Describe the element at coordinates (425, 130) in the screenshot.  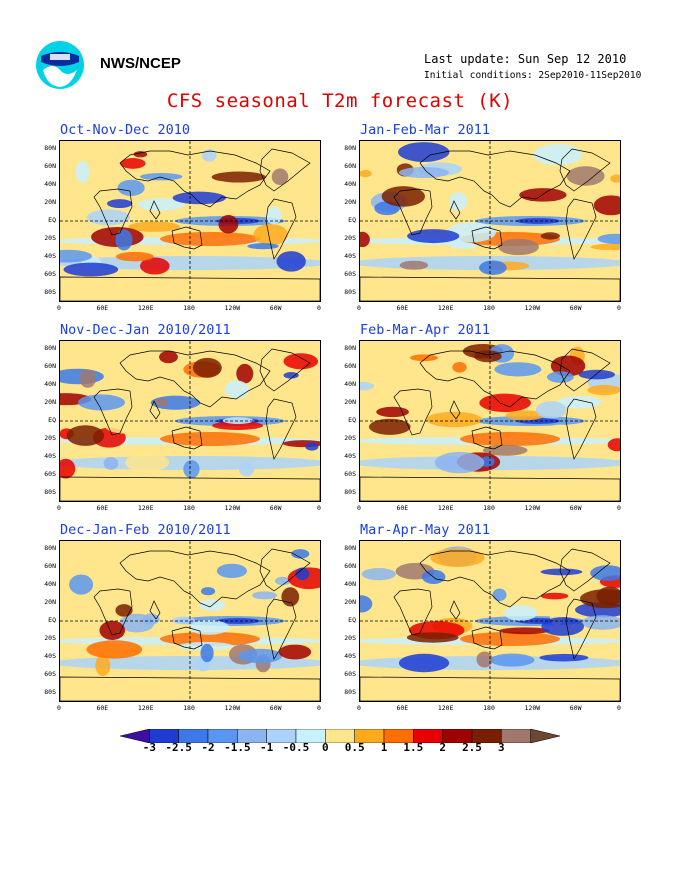
I see `panel-title-jfm: Jan-Feb-Mar 2011` at that location.